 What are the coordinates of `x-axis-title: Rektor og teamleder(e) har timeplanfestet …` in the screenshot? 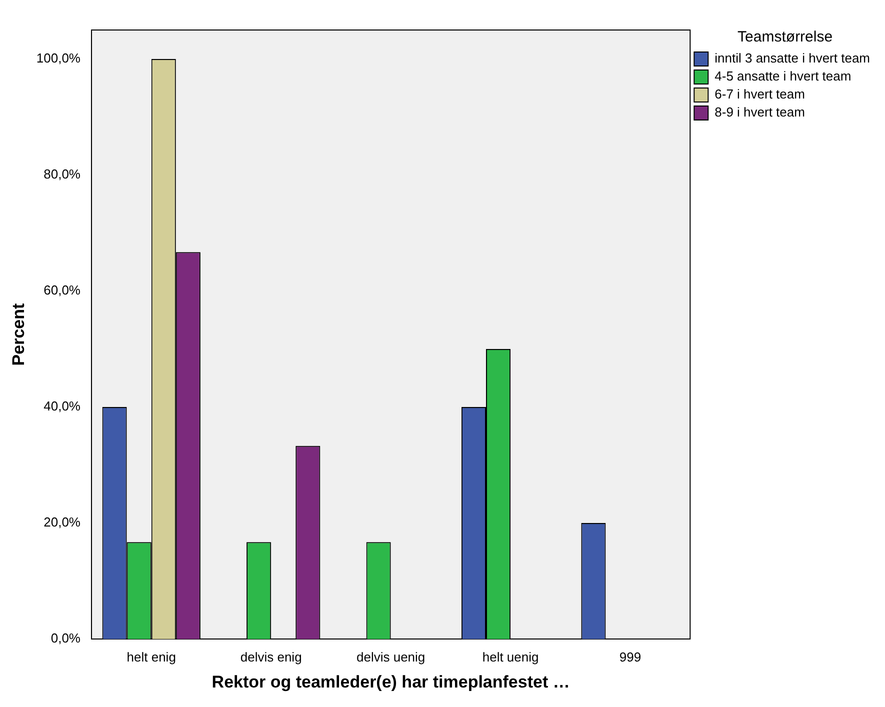 It's located at (391, 682).